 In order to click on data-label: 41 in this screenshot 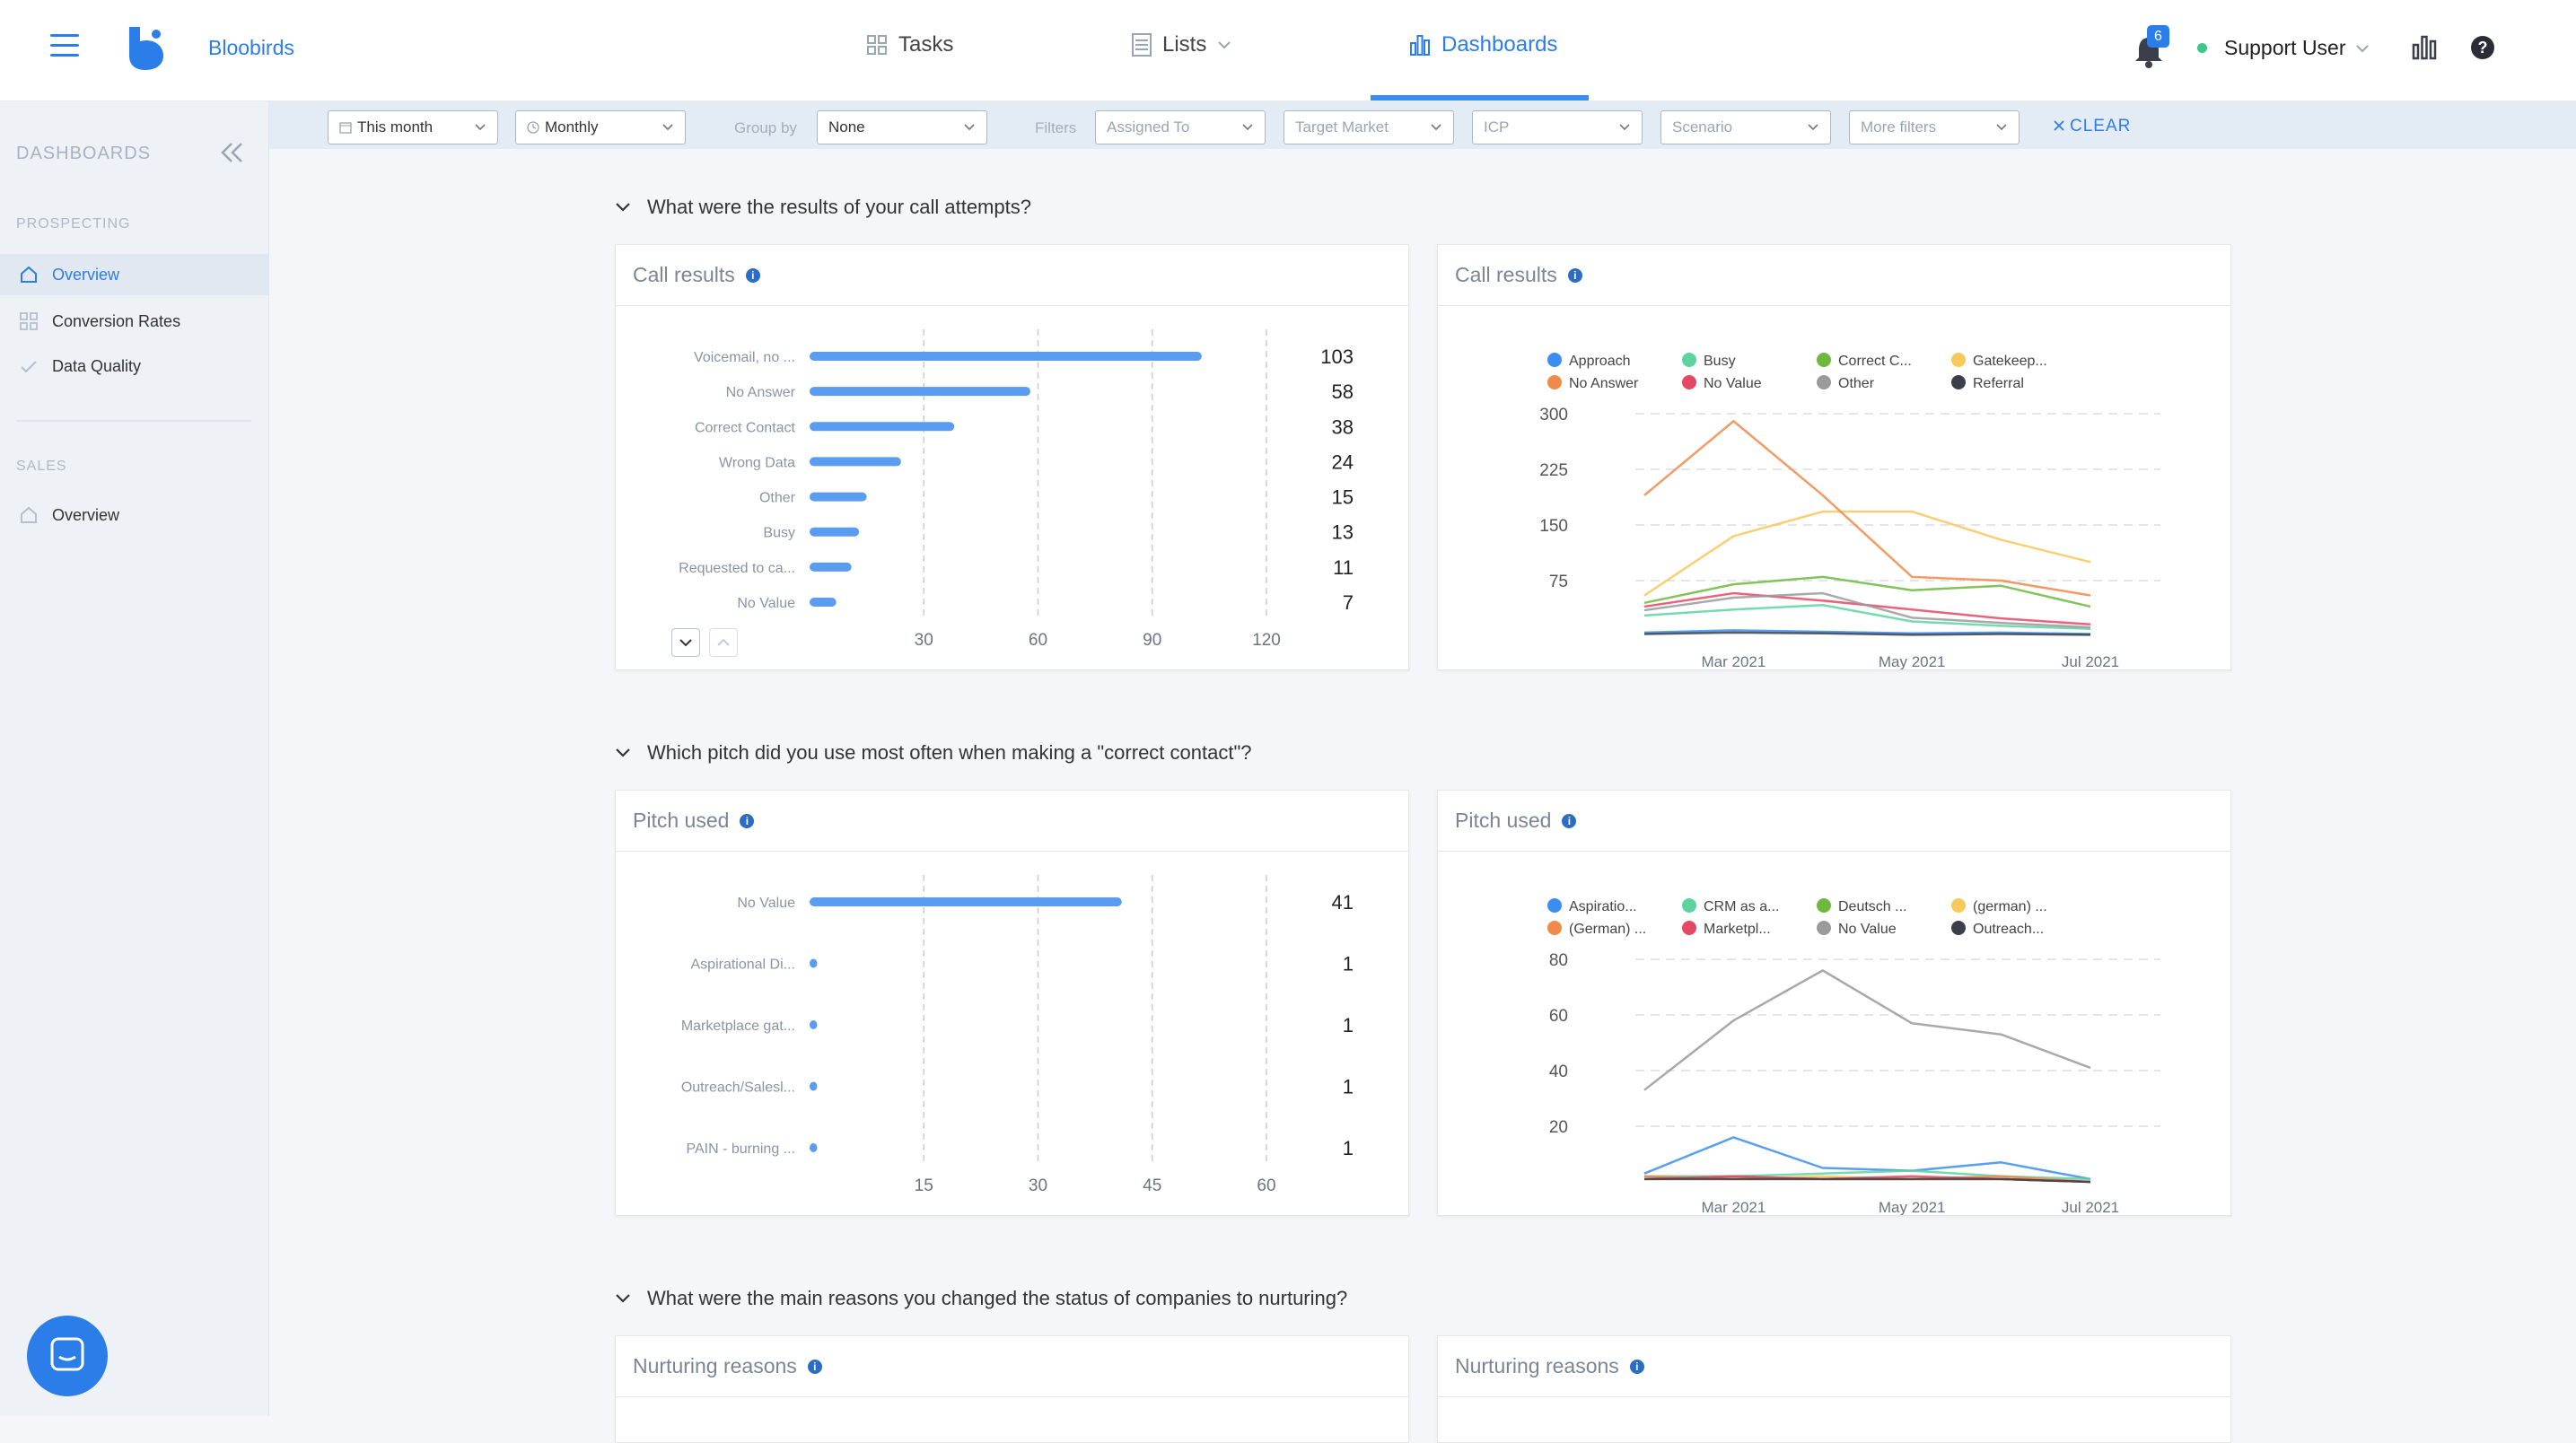, I will do `click(1343, 902)`.